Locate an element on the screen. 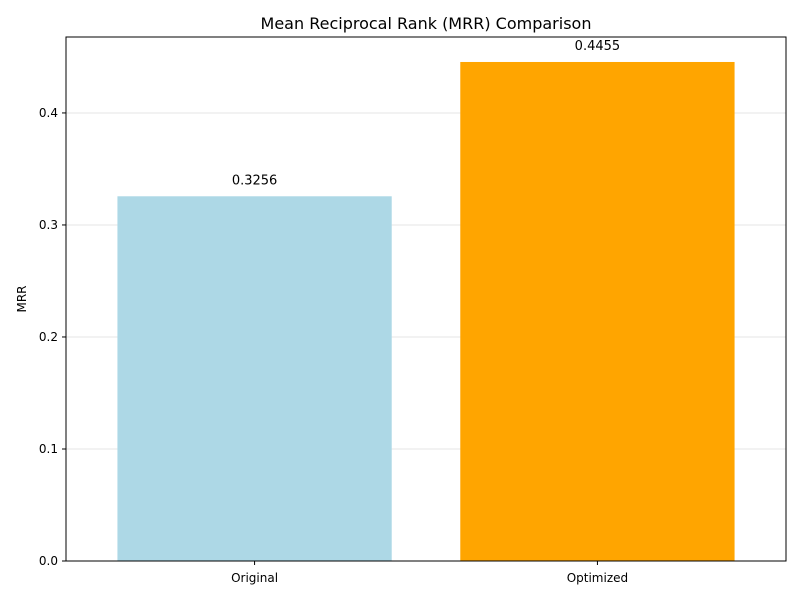 This screenshot has width=800, height=600. x-tick-label: Optimized is located at coordinates (597, 578).